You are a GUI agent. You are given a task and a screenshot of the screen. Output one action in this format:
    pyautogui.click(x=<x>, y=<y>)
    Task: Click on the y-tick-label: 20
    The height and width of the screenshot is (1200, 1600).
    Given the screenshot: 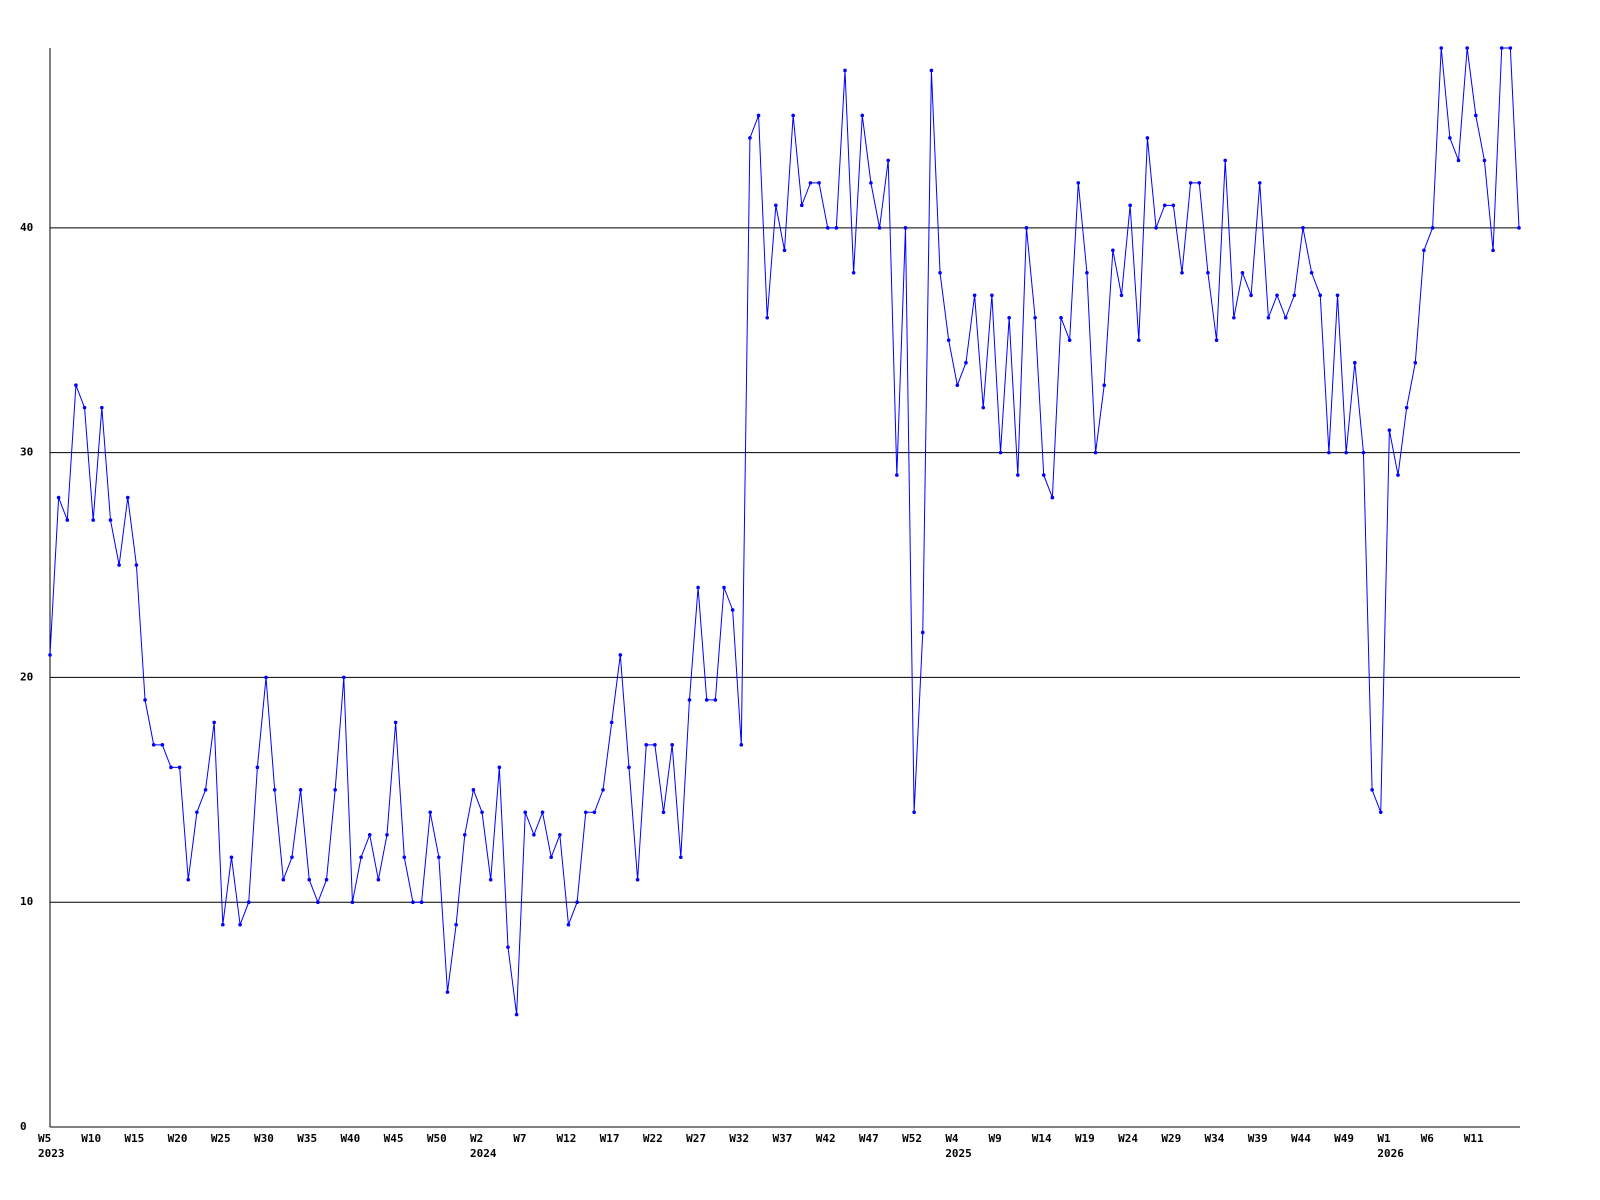 What is the action you would take?
    pyautogui.click(x=26, y=676)
    